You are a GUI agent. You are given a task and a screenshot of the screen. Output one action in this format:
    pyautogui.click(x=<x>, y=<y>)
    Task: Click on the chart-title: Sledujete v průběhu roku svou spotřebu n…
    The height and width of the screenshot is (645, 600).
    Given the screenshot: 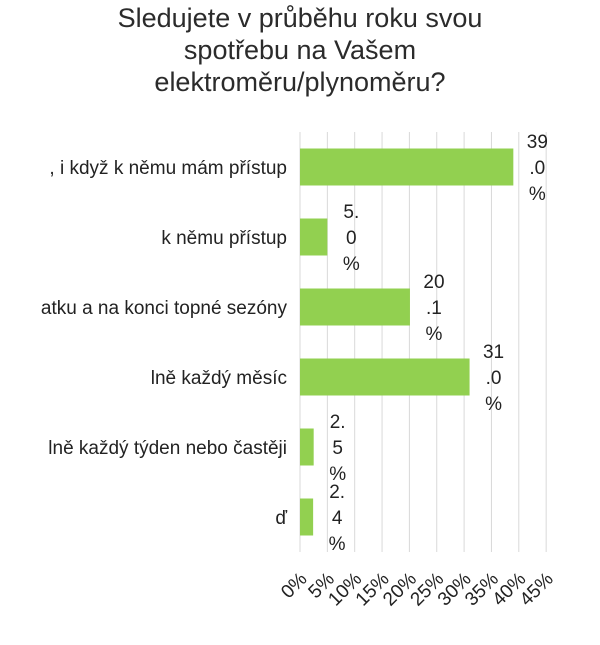 What is the action you would take?
    pyautogui.click(x=300, y=50)
    